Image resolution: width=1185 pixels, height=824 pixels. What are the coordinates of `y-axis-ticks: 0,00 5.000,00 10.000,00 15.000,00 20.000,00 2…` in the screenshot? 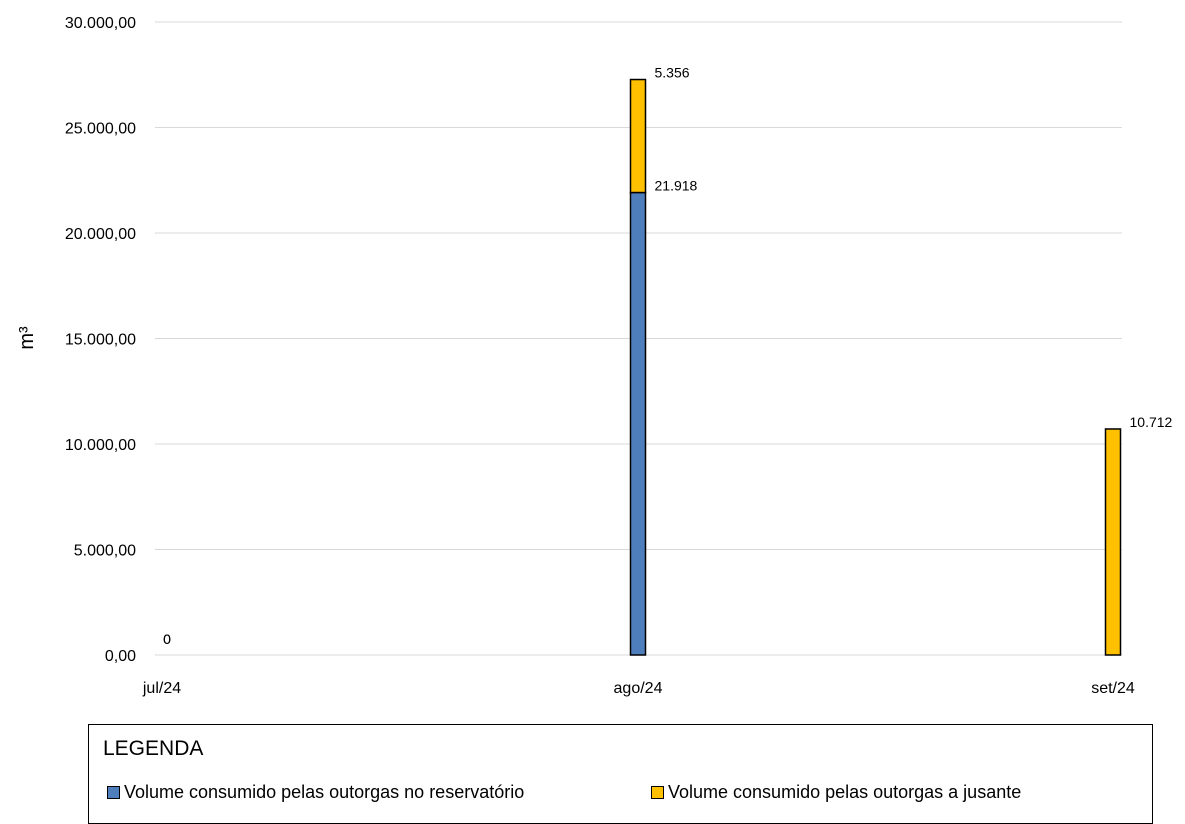 It's located at (100, 340).